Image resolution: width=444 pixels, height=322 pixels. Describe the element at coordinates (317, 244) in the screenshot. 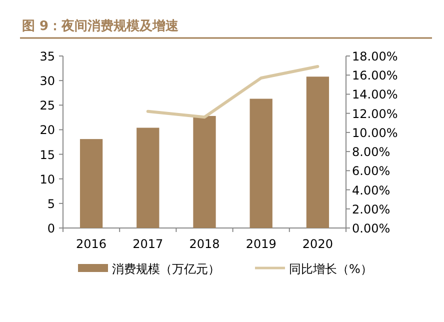

I see `x-tick-label: 2020` at that location.